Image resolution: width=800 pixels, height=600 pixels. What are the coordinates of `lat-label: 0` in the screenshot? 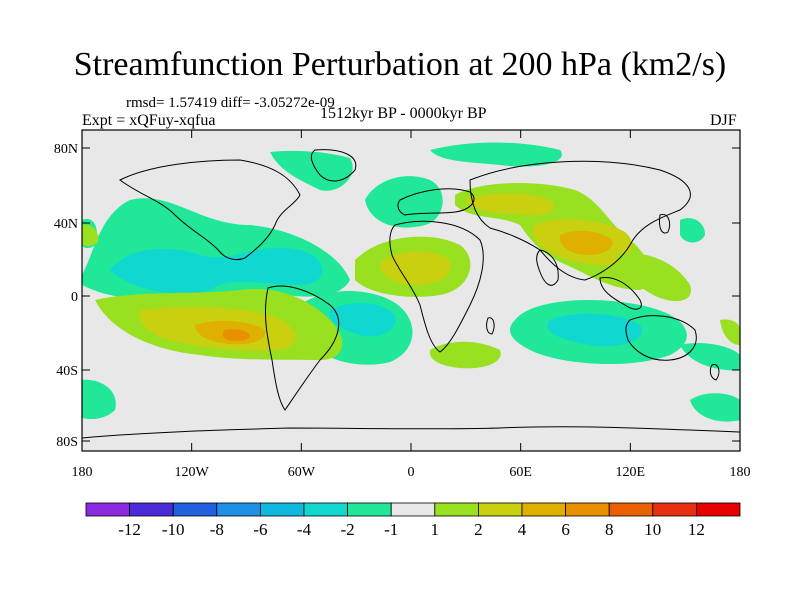 It's located at (74, 297).